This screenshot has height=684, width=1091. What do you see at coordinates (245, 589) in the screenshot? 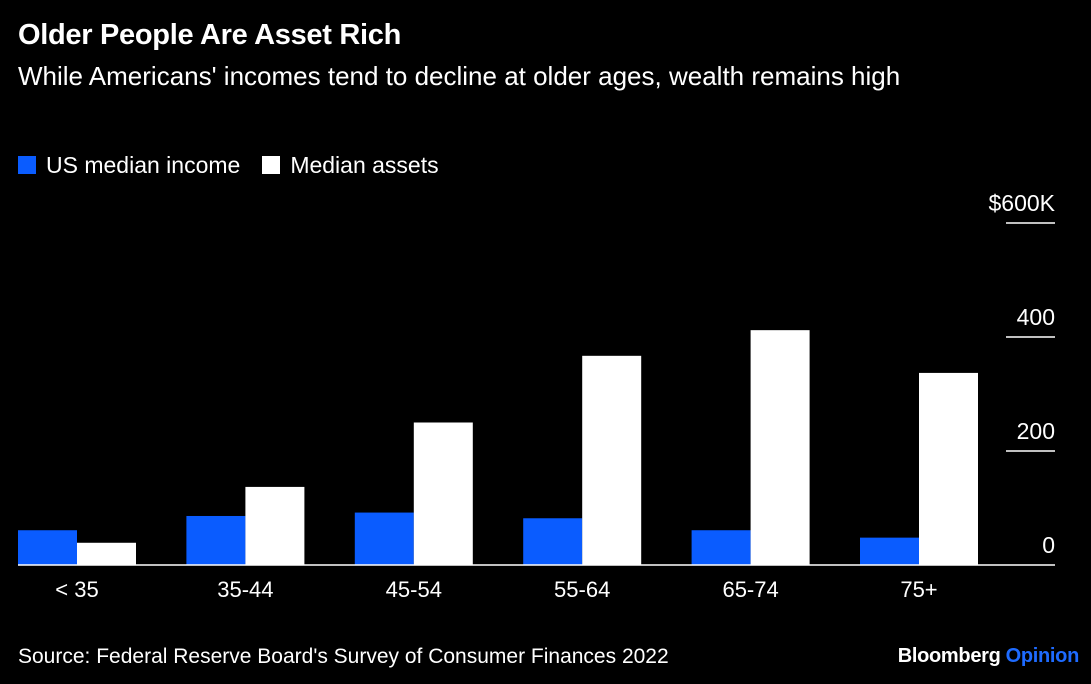
I see `x-tick-label: 35-44` at bounding box center [245, 589].